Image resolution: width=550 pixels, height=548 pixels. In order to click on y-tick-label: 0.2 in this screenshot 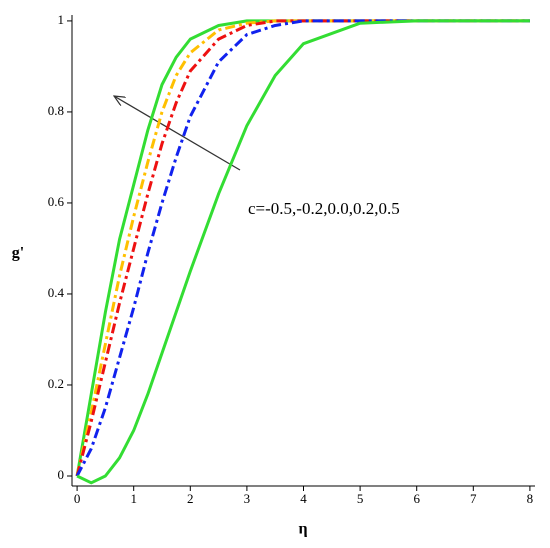, I will do `click(56, 383)`.